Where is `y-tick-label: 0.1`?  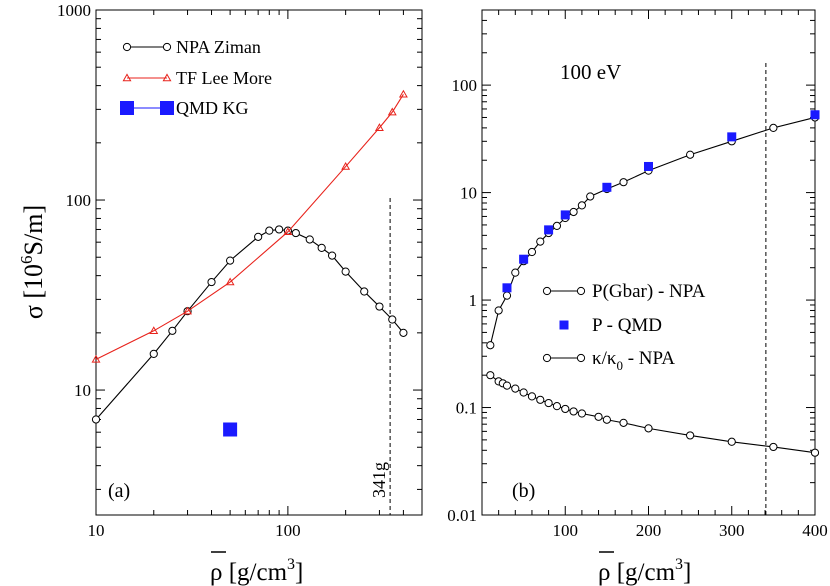 y-tick-label: 0.1 is located at coordinates (466, 408).